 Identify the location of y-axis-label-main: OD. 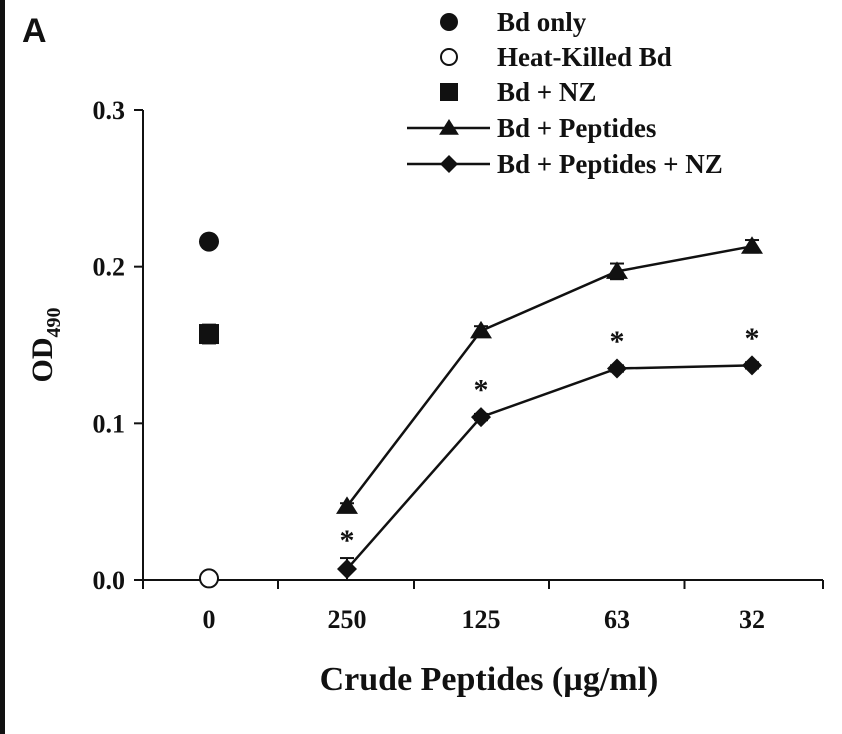
(42, 360).